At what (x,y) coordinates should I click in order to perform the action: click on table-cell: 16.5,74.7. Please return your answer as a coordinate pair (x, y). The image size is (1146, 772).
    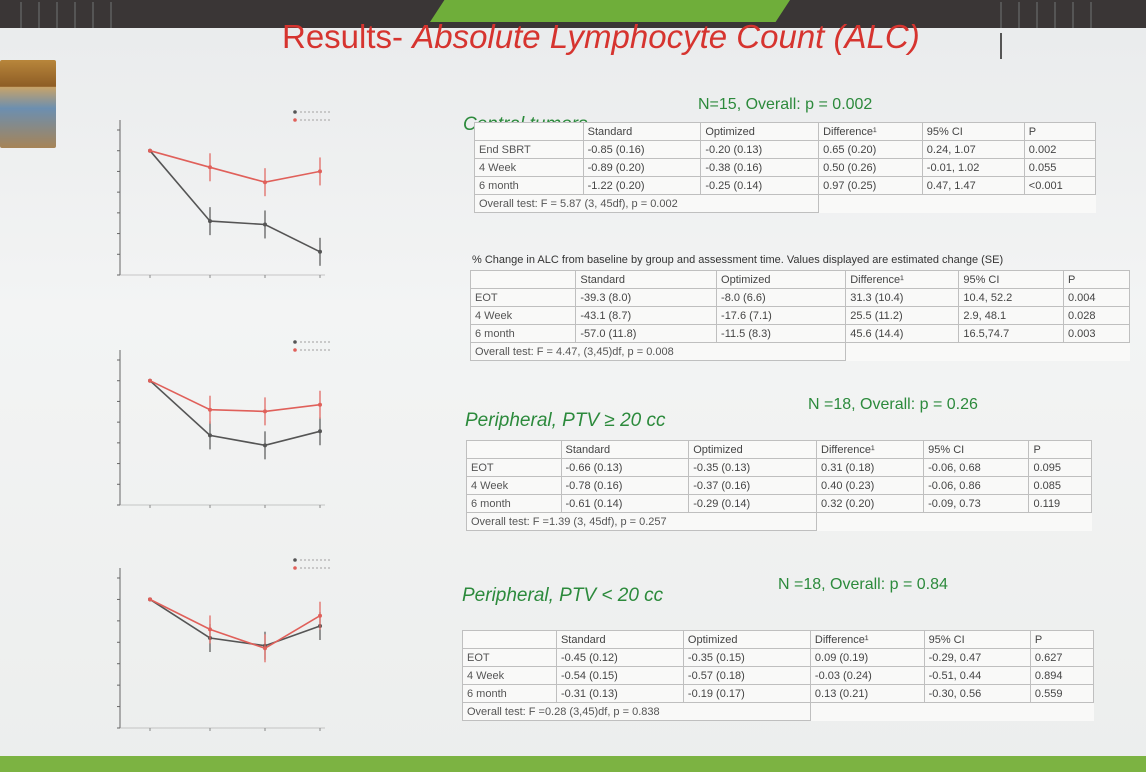
    Looking at the image, I should click on (1011, 333).